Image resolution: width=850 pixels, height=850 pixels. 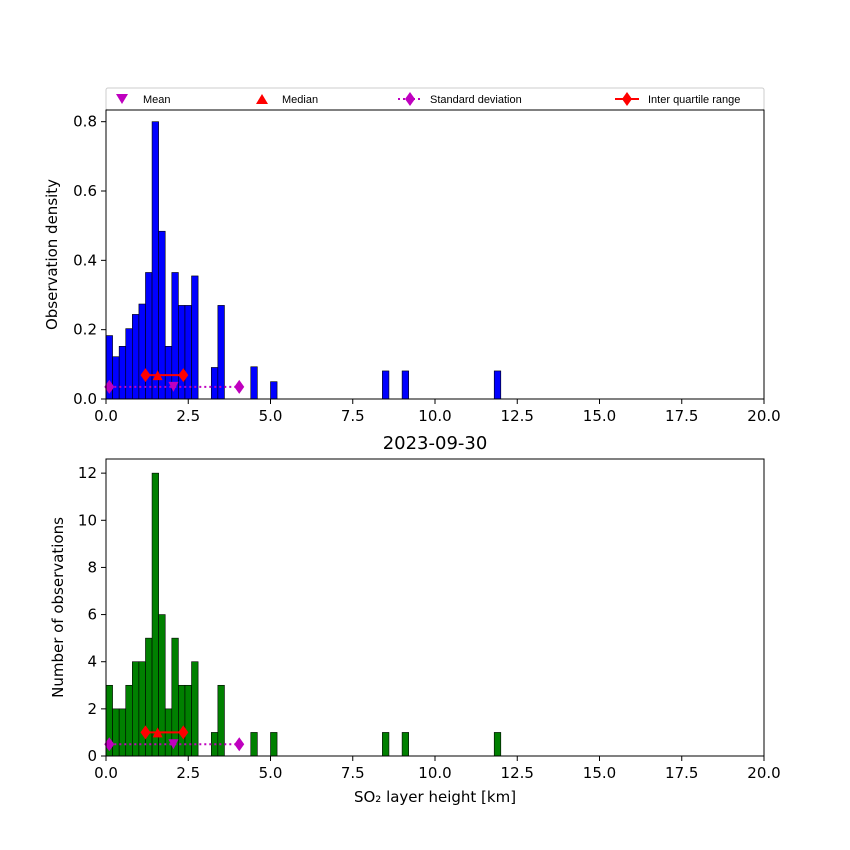 I want to click on legend-label-iqr: Inter quartile range, so click(x=694, y=100).